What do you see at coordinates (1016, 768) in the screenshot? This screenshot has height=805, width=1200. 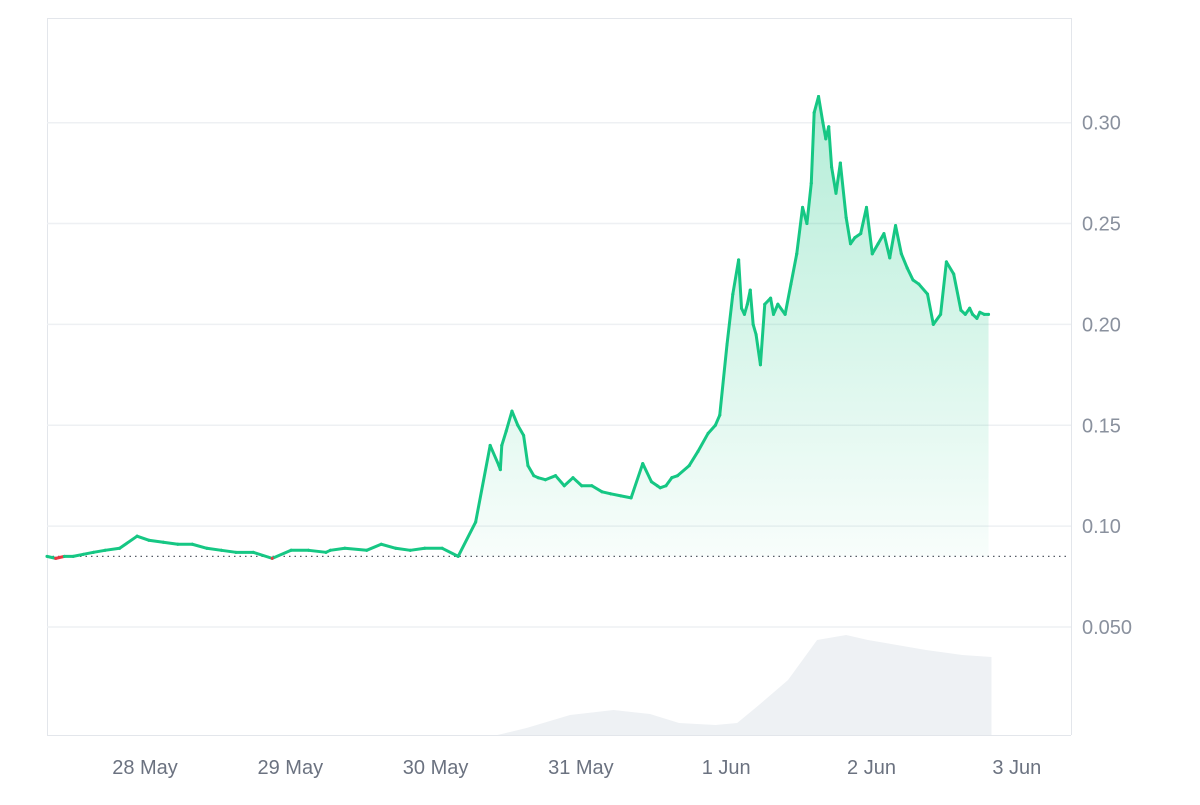 I see `x-tick-label: 3 Jun` at bounding box center [1016, 768].